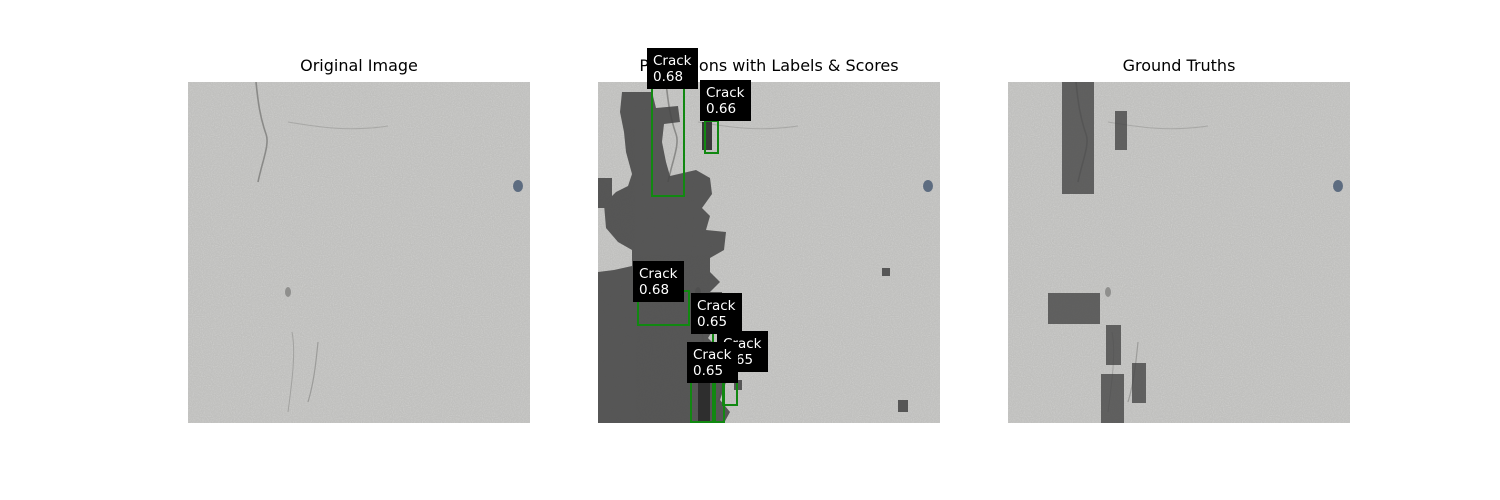 The width and height of the screenshot is (1500, 500). What do you see at coordinates (1179, 65) in the screenshot?
I see `ground-truth-title: Ground Truths` at bounding box center [1179, 65].